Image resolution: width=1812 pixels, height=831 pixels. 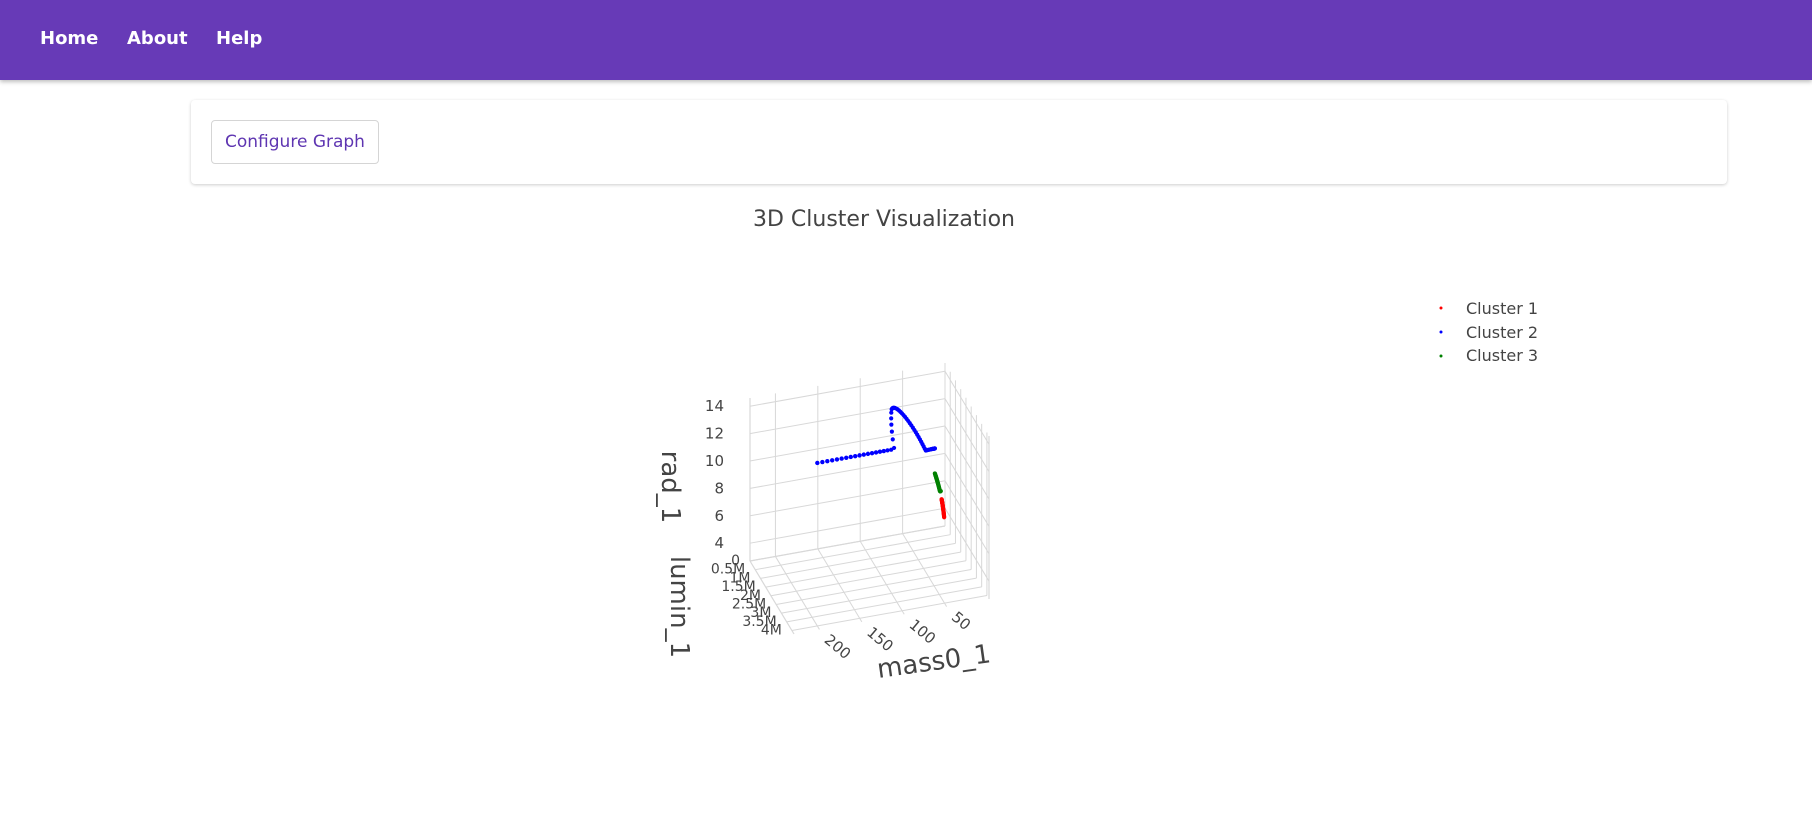 I want to click on legend-item-cluster-3: Cluster 3, so click(x=1489, y=355).